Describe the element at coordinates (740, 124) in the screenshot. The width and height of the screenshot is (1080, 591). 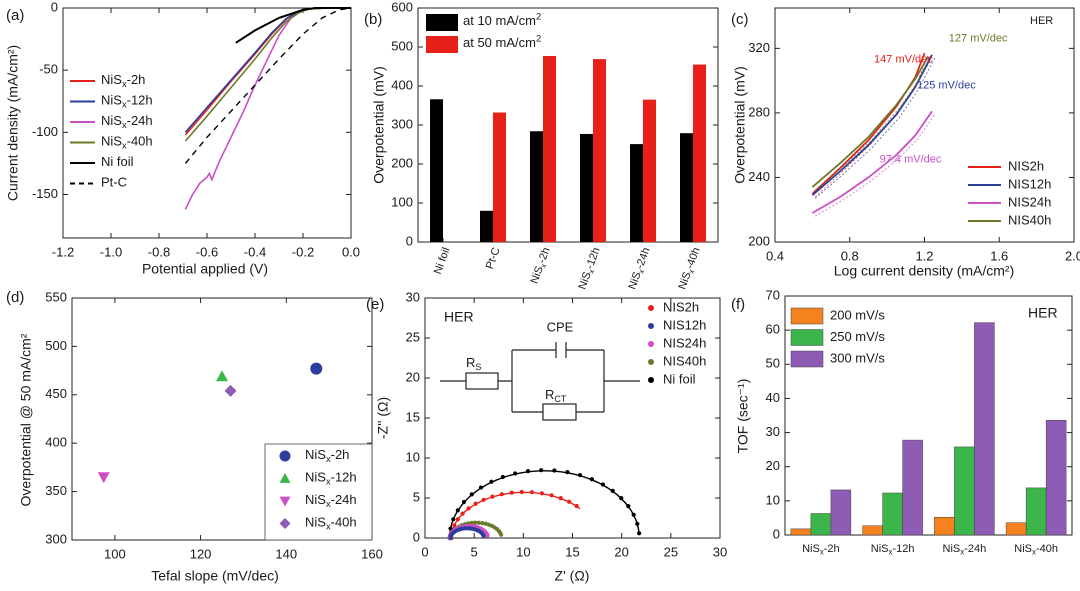
I see `y-axis-label: Overpotential (mV)` at that location.